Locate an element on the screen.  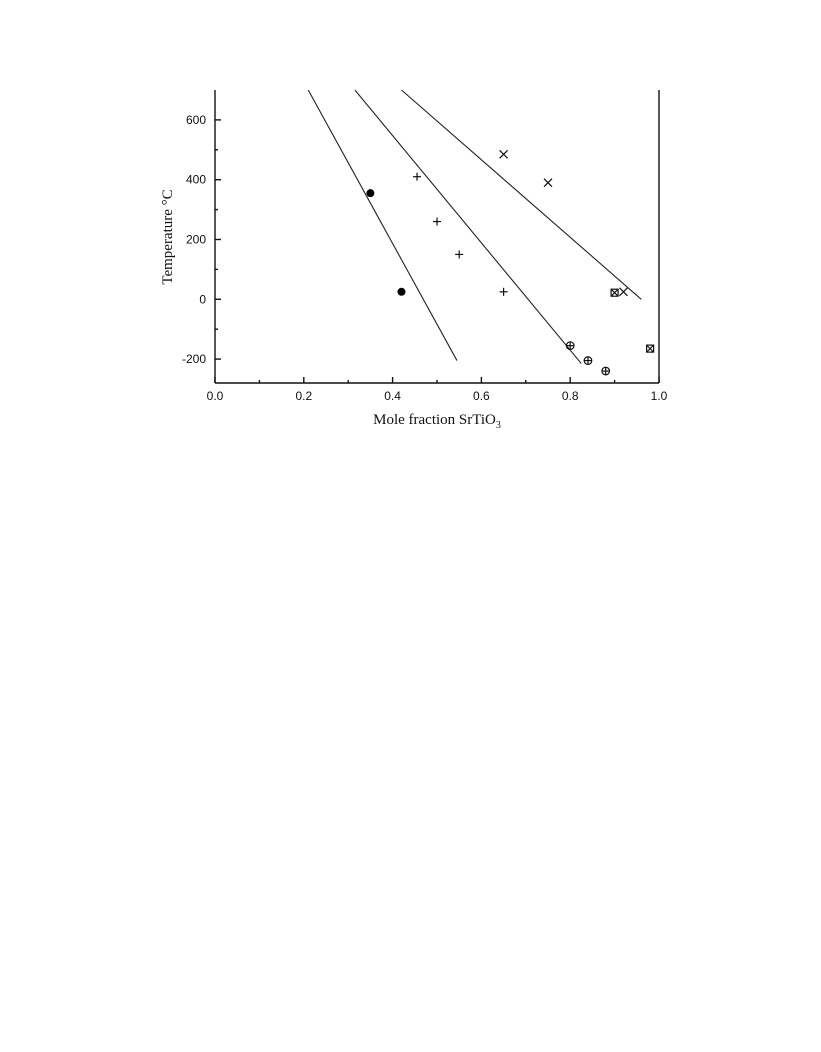
x-tick-label: 0.8 is located at coordinates (570, 396).